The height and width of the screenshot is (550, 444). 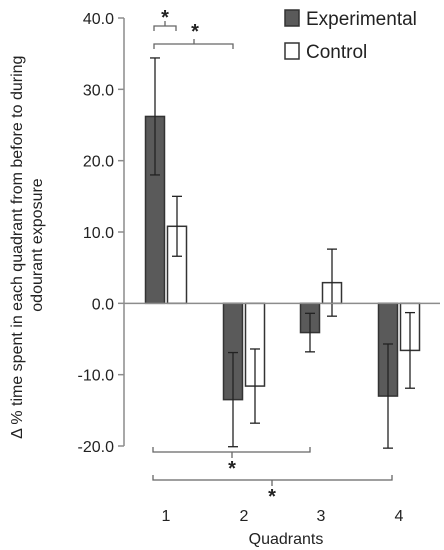 I want to click on x-axis-title: Quadrants, so click(x=286, y=539).